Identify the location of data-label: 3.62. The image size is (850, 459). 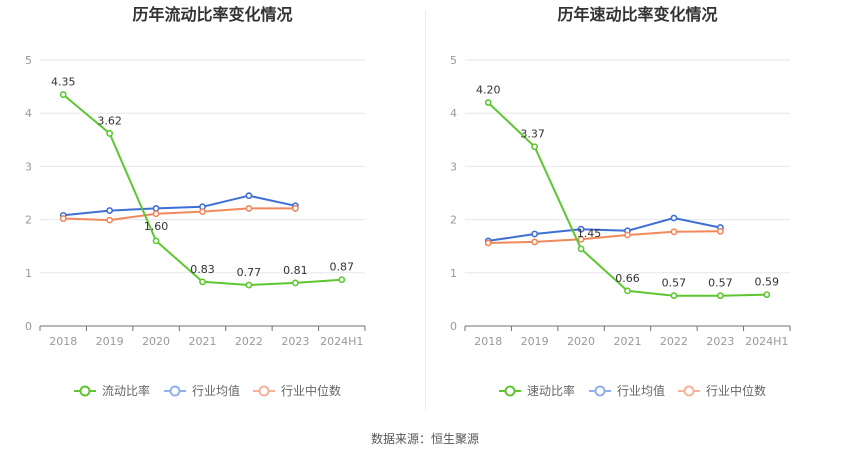
(109, 120).